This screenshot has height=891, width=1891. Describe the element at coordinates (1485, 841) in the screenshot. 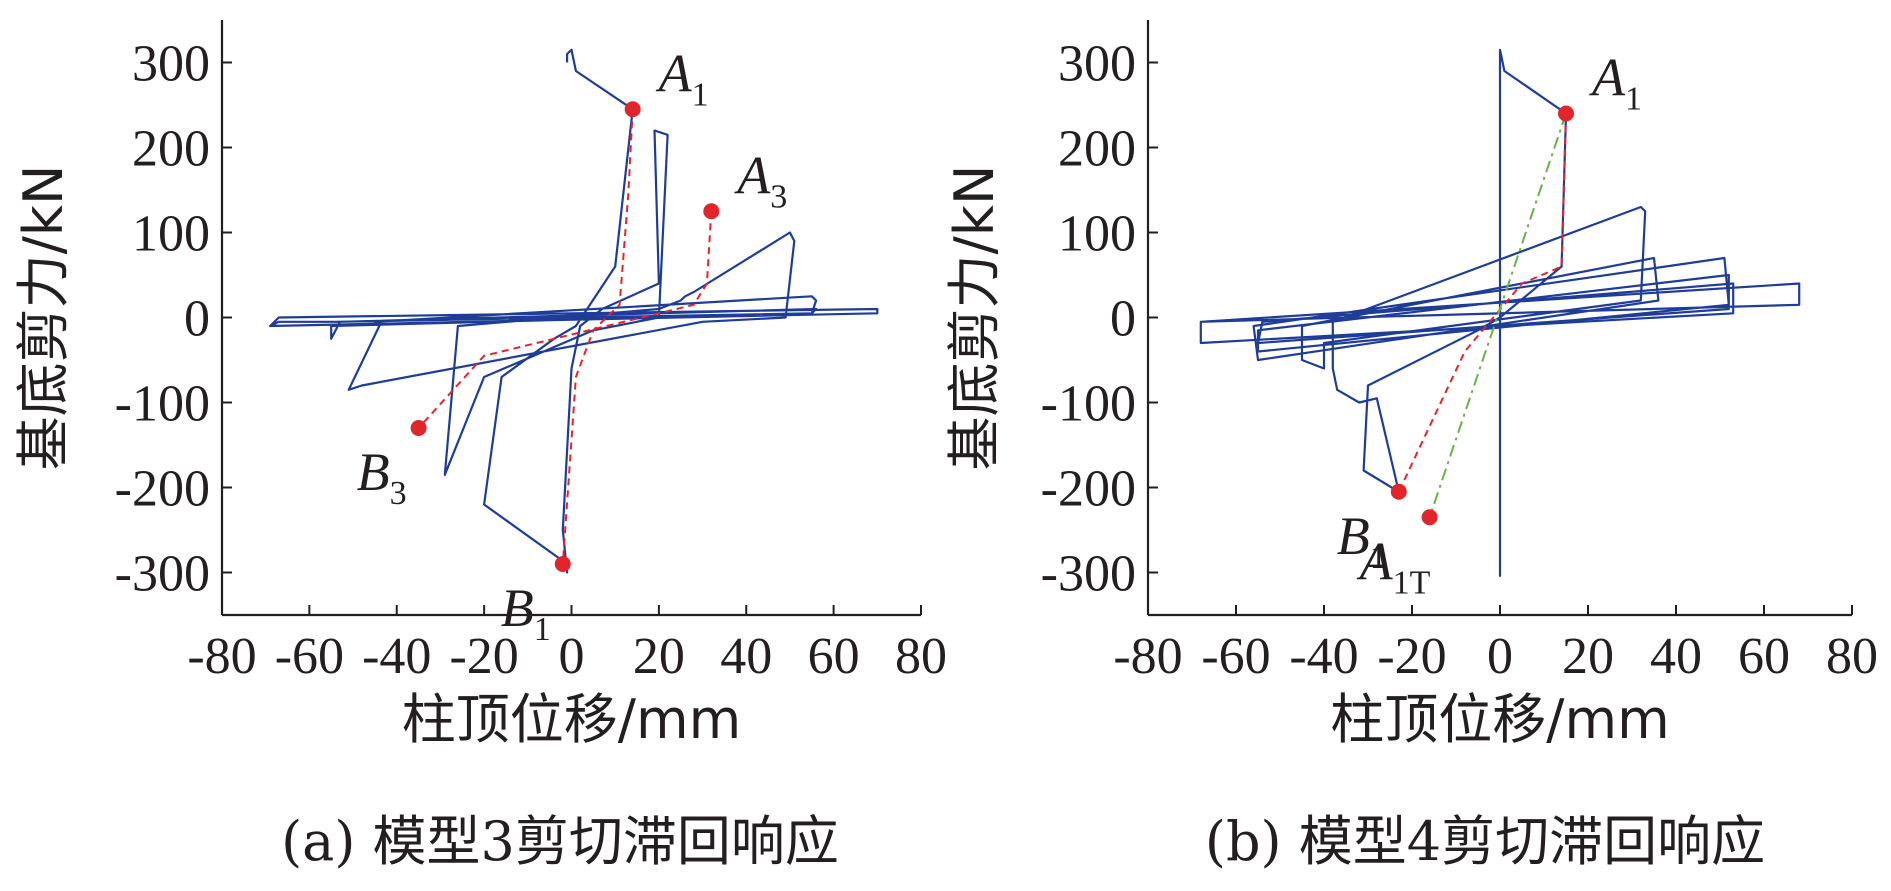

I see `panel-caption: (b) 模型4剪切滞回响应` at that location.